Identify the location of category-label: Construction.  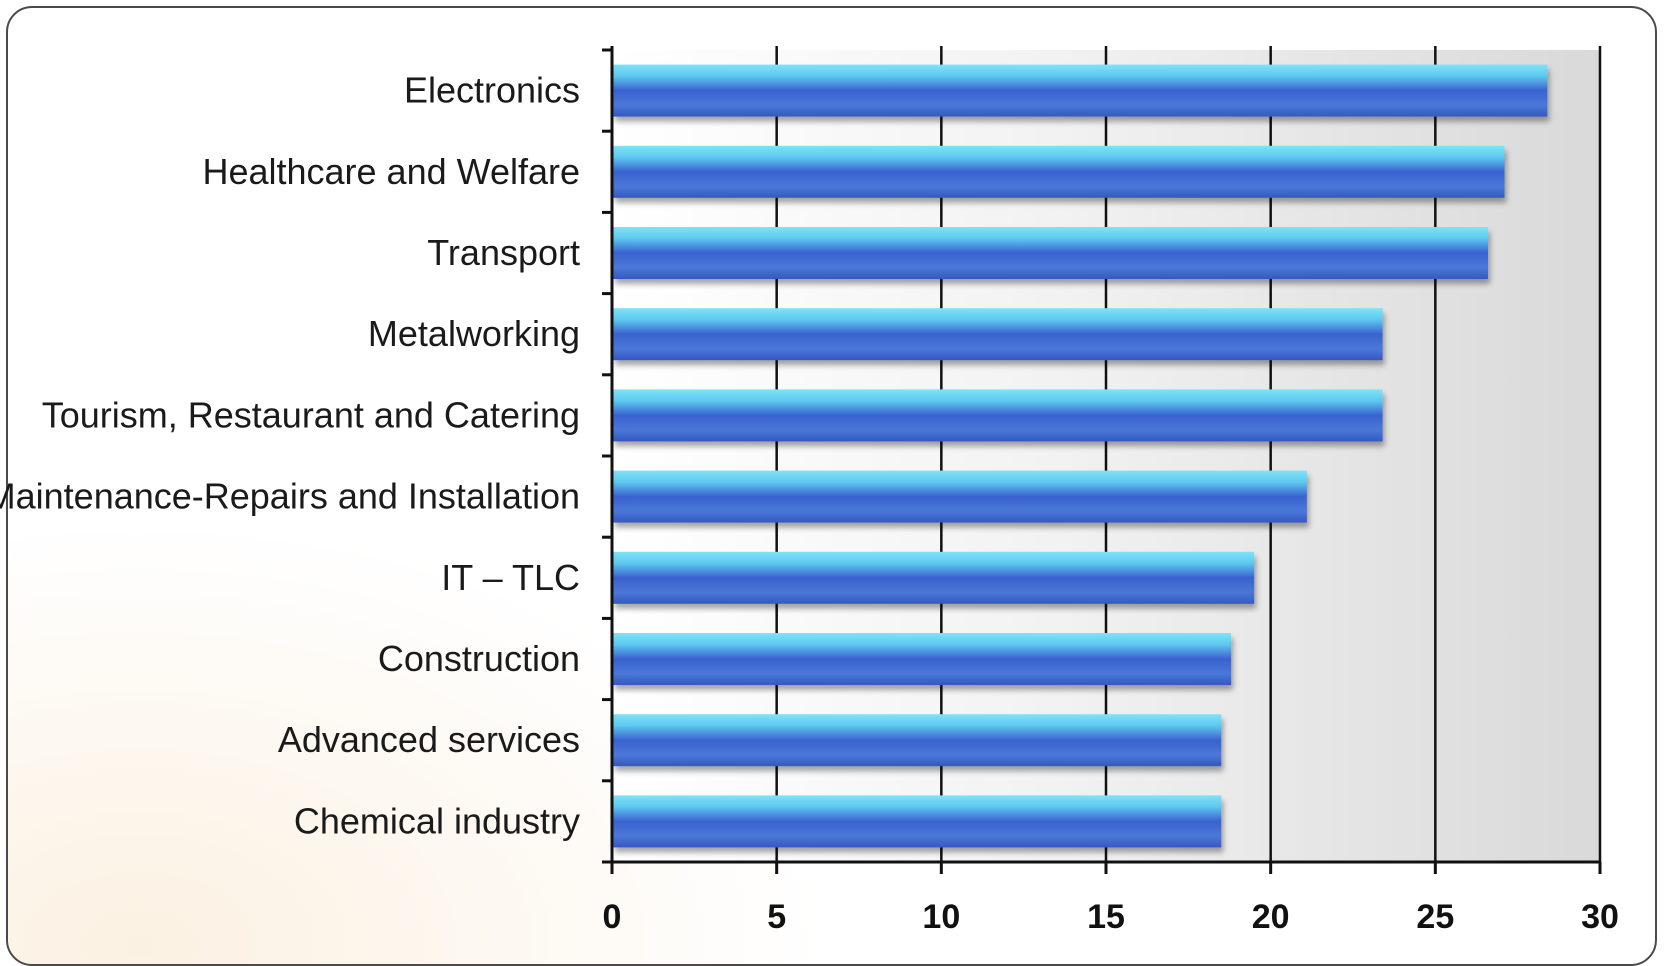
(479, 658).